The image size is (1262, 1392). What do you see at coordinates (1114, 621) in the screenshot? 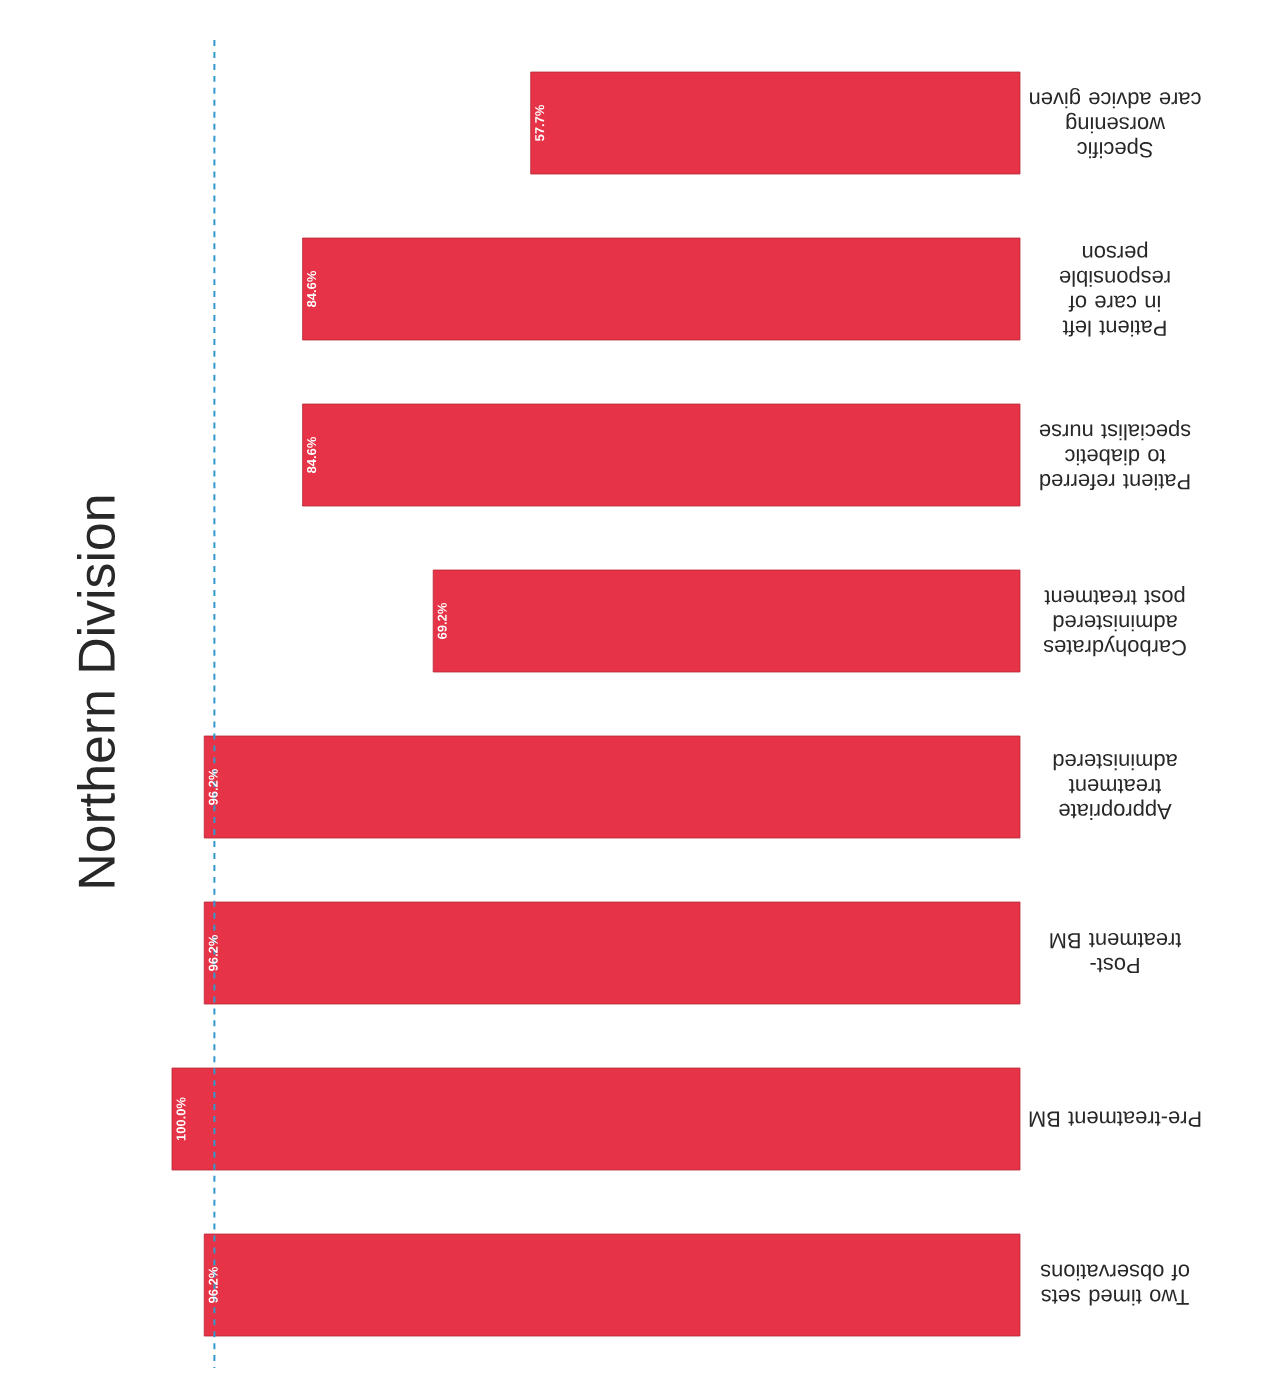
I see `y-tick-label: Carbohydrates administered post treatment` at bounding box center [1114, 621].